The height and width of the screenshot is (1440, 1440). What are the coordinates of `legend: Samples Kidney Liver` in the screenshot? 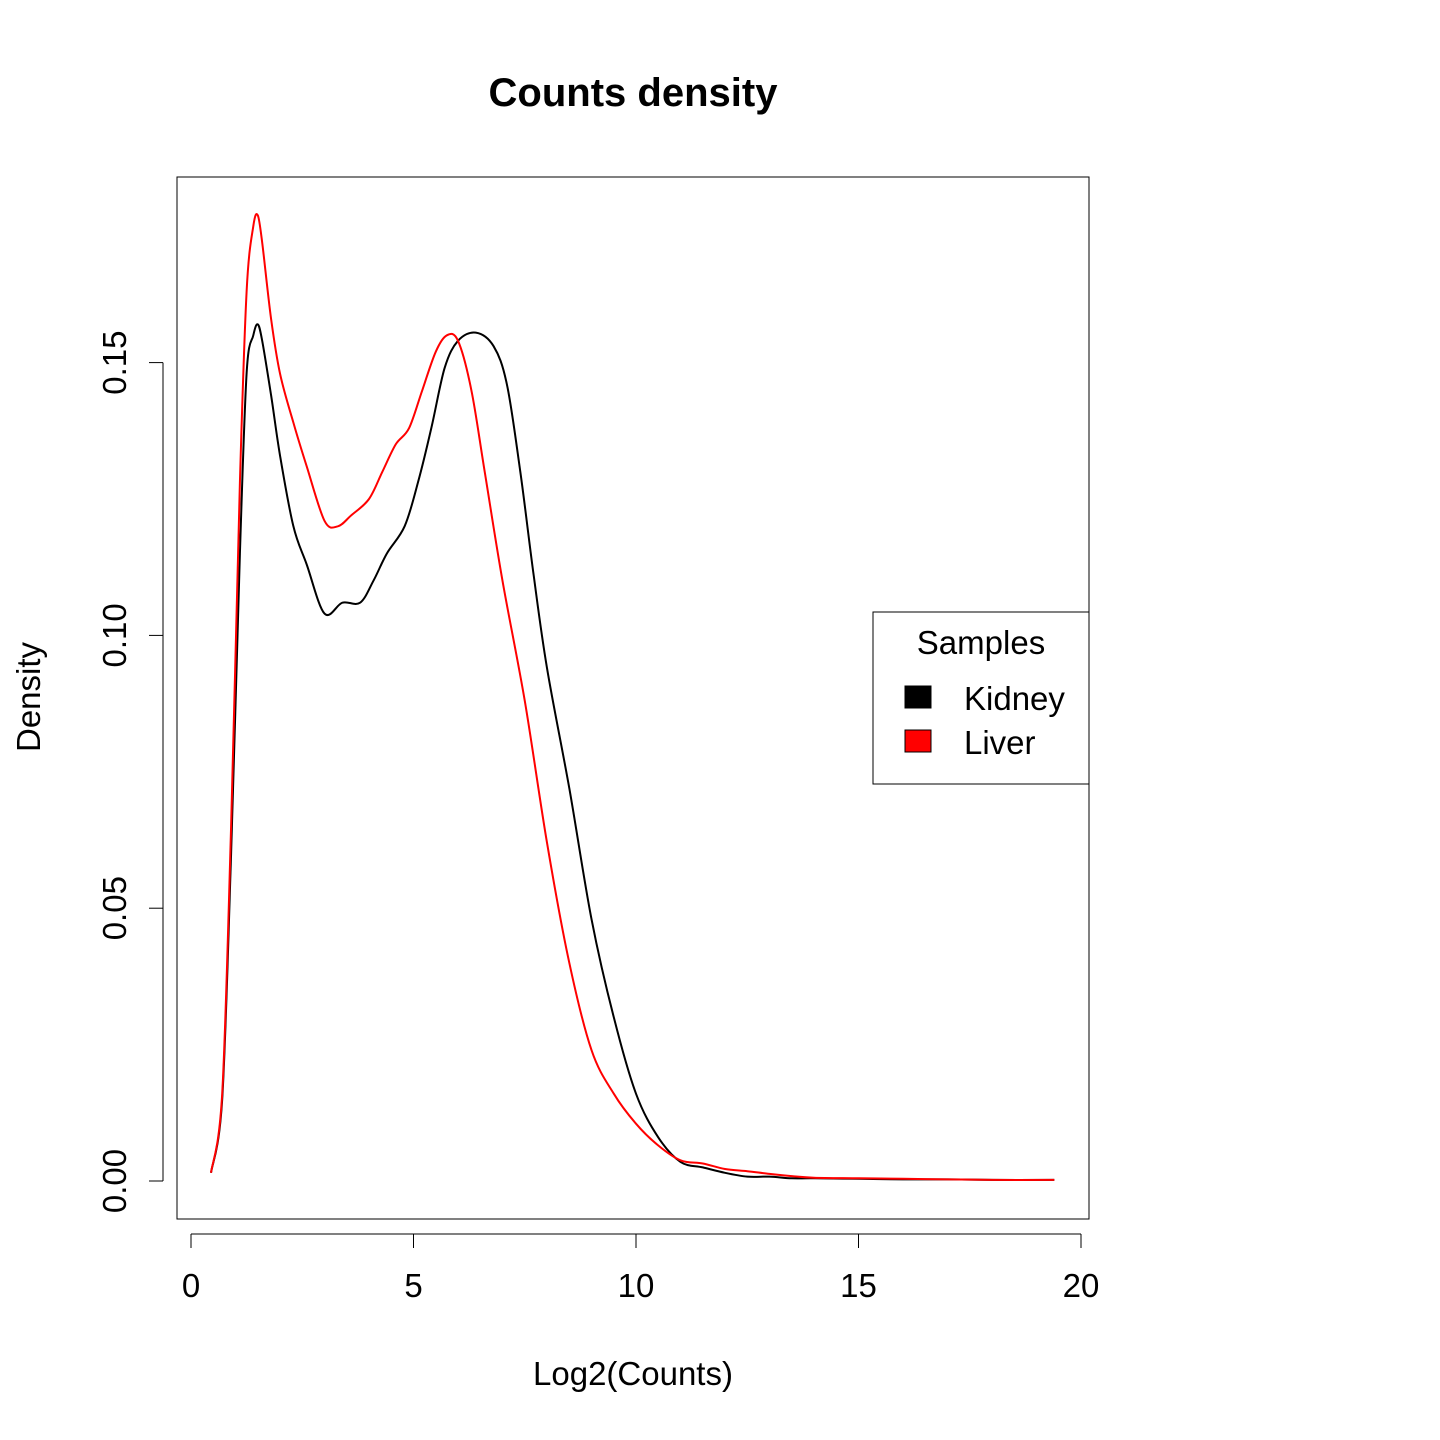 It's located at (981, 698).